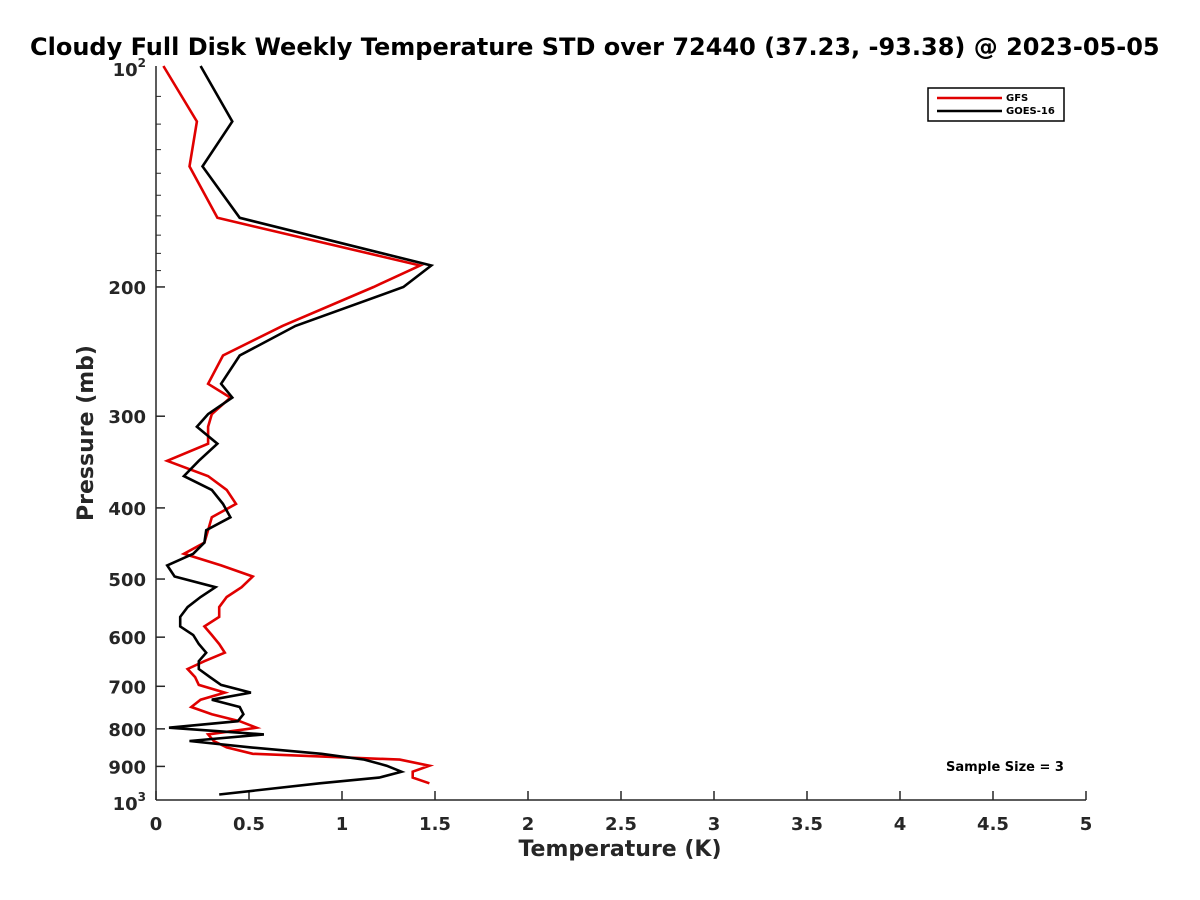  I want to click on x-tick-label: 3.5, so click(807, 824).